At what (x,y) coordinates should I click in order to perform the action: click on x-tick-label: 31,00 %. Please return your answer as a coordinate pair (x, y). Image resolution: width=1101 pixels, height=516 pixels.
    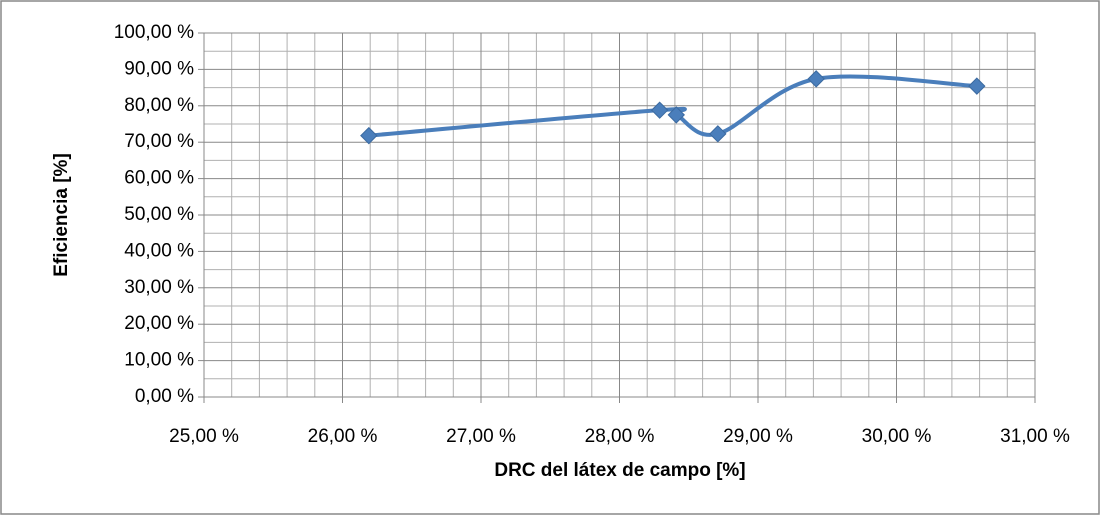
    Looking at the image, I should click on (1035, 436).